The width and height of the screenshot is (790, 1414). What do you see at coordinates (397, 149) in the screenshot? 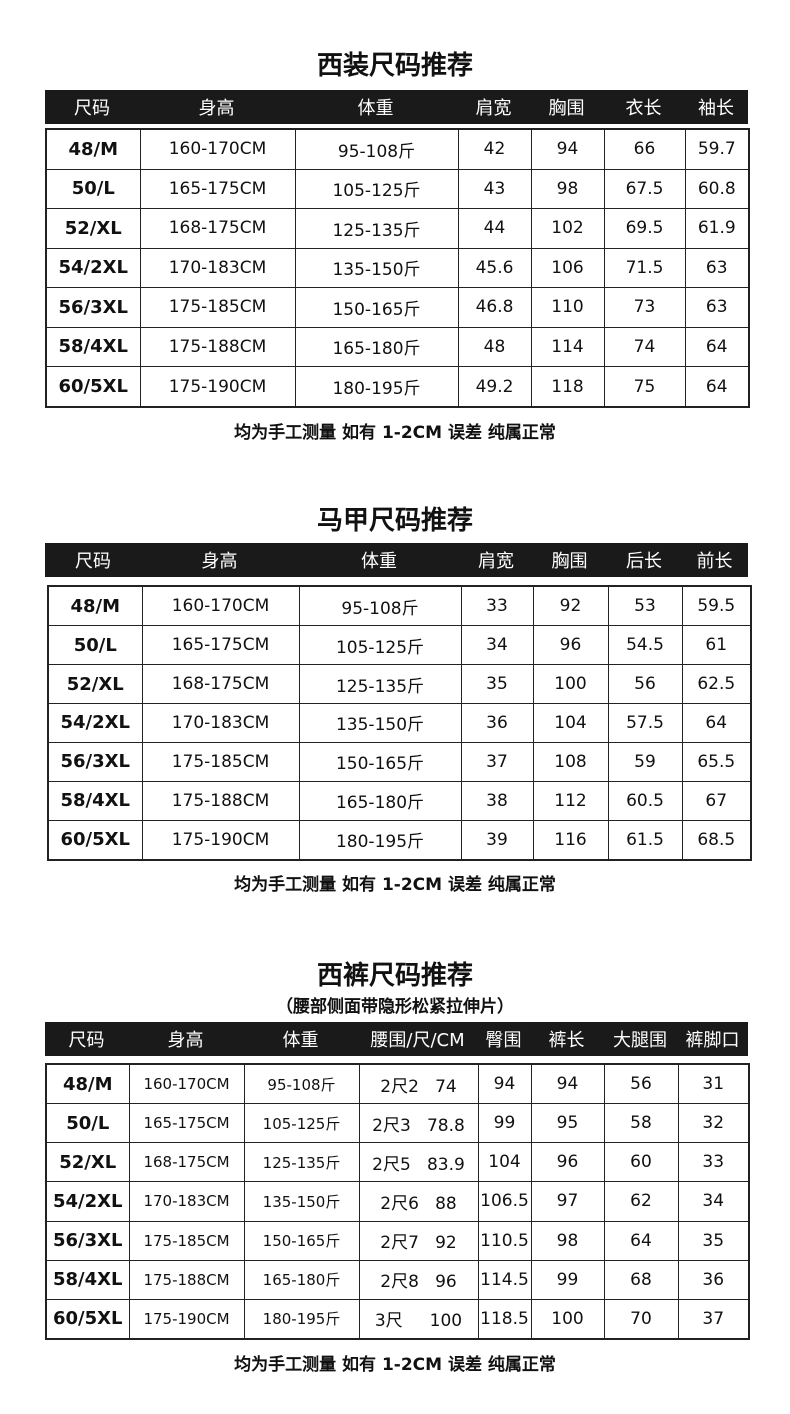
I see `table-row: 48/M 160-170CM 95-108斤 42 94 66 59.7` at bounding box center [397, 149].